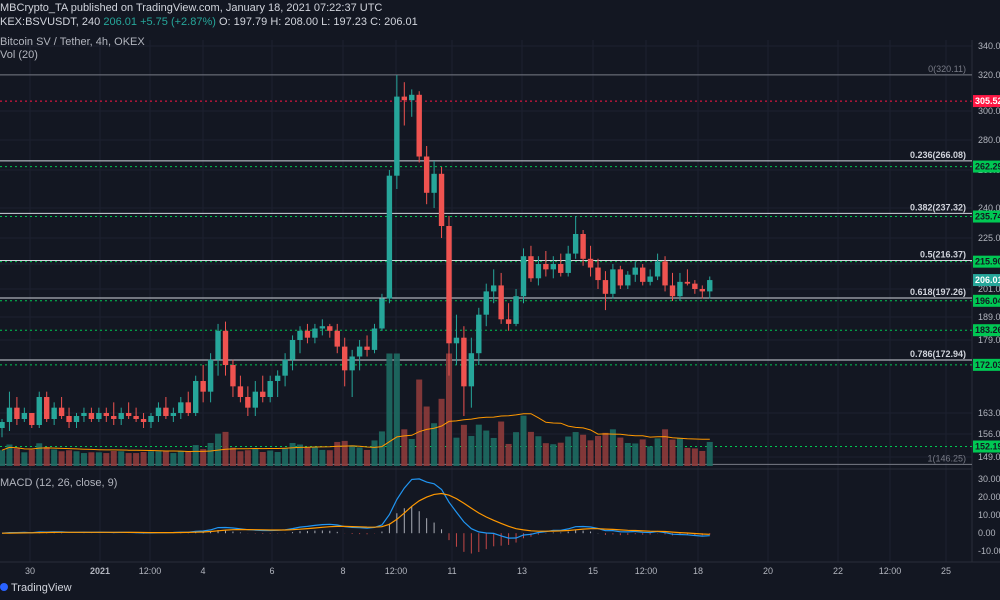 This screenshot has width=1000, height=600. Describe the element at coordinates (947, 69) in the screenshot. I see `fib-label: 0(320.11)` at that location.